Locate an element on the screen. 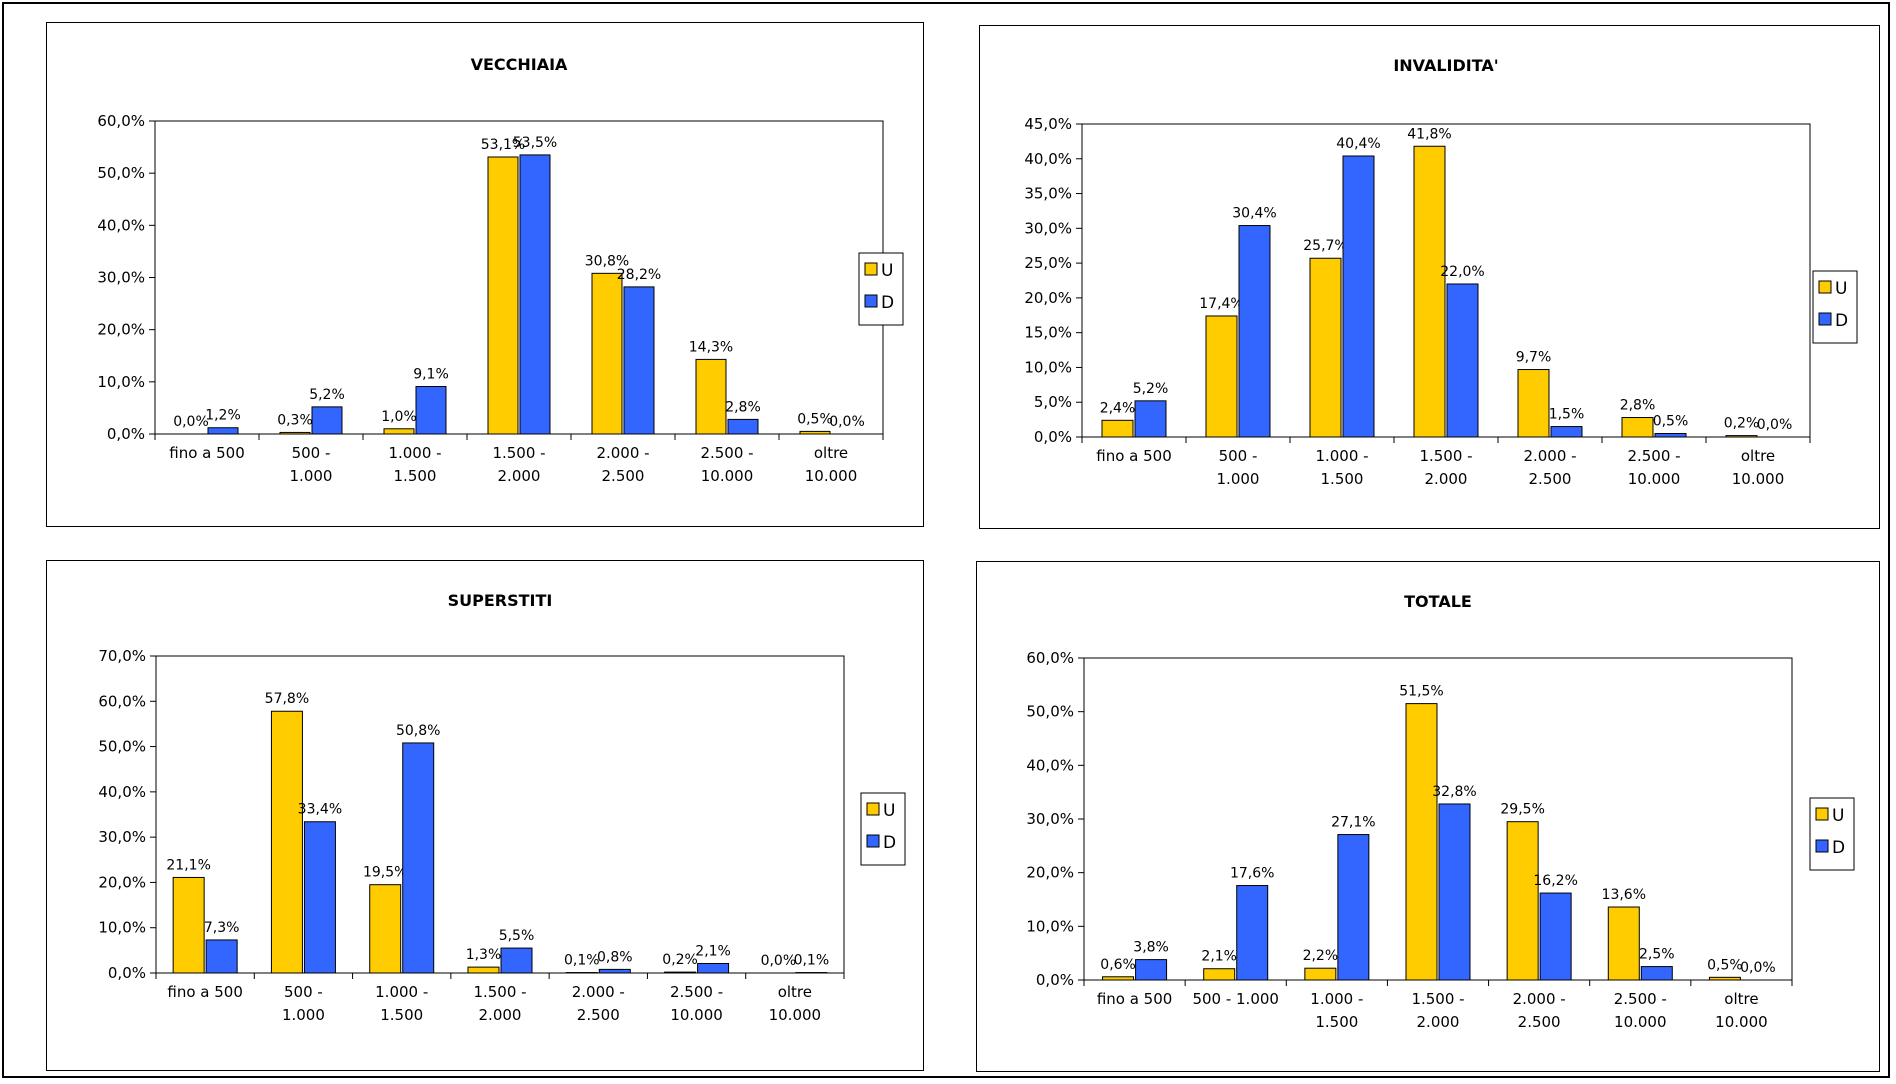 This screenshot has width=1896, height=1084. data-label-d: 9,1% is located at coordinates (431, 375).